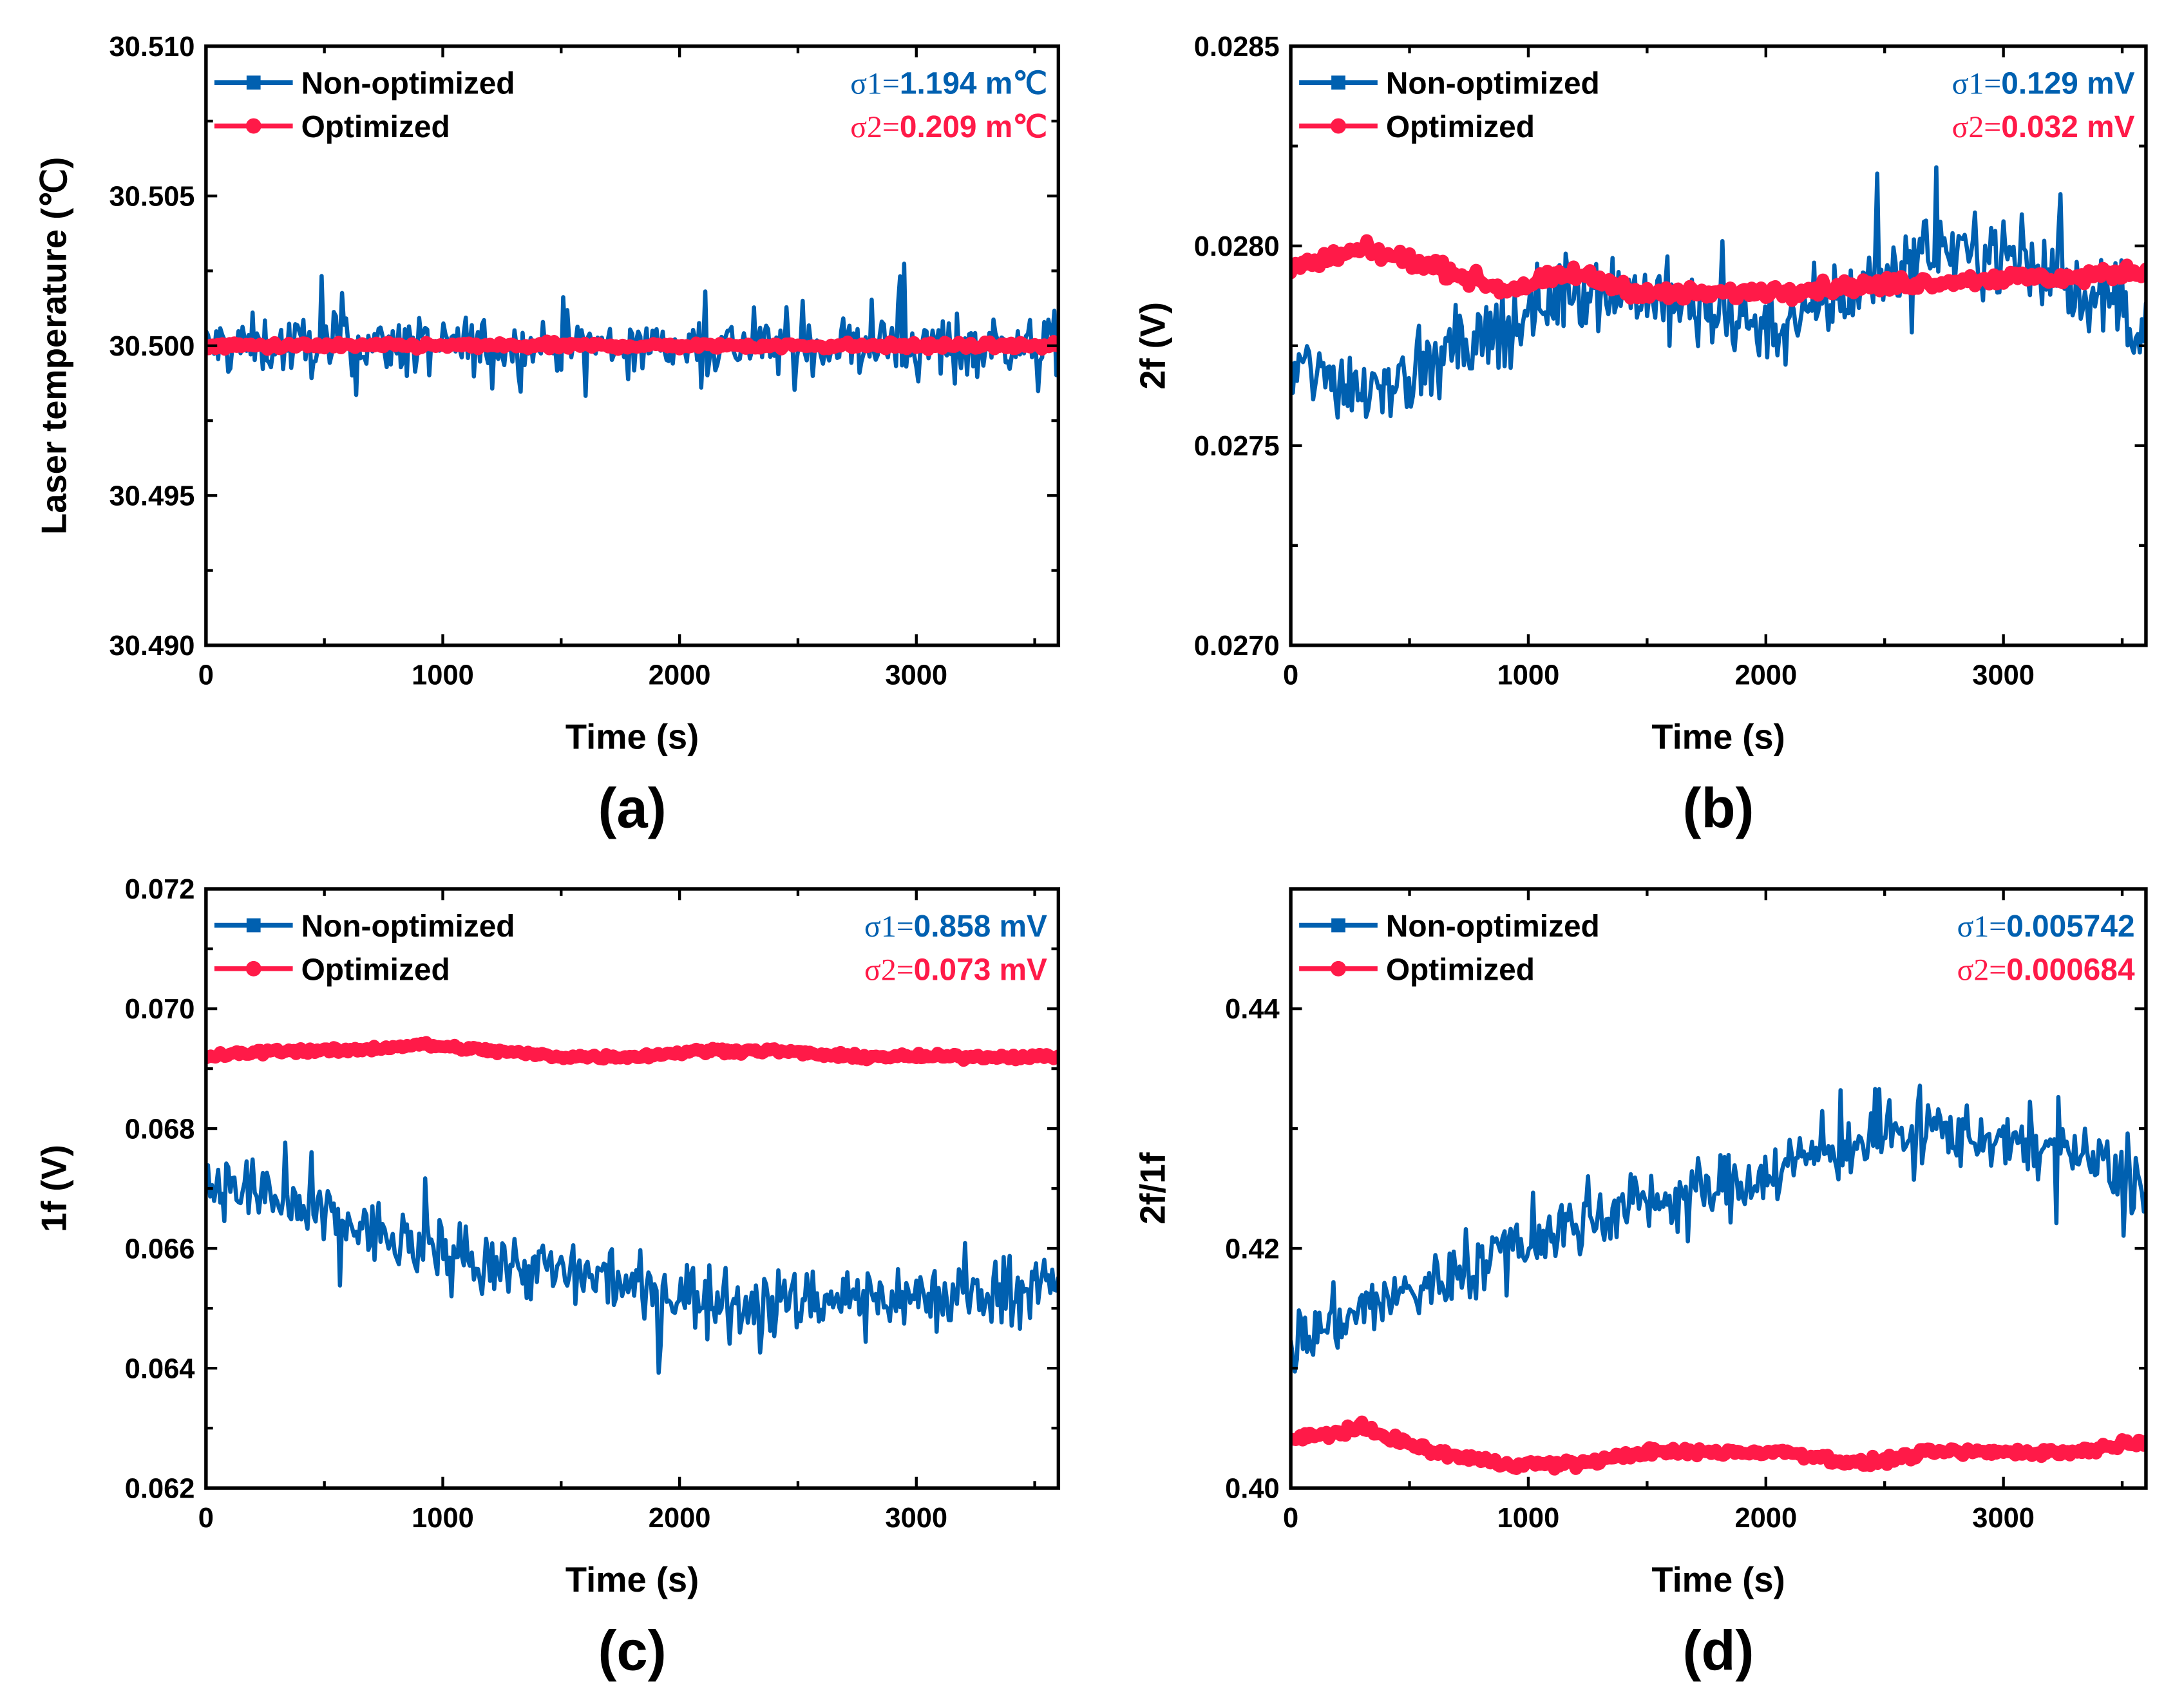  Describe the element at coordinates (2043, 84) in the screenshot. I see `sigma-annotation: σ1=0.129 mV` at that location.